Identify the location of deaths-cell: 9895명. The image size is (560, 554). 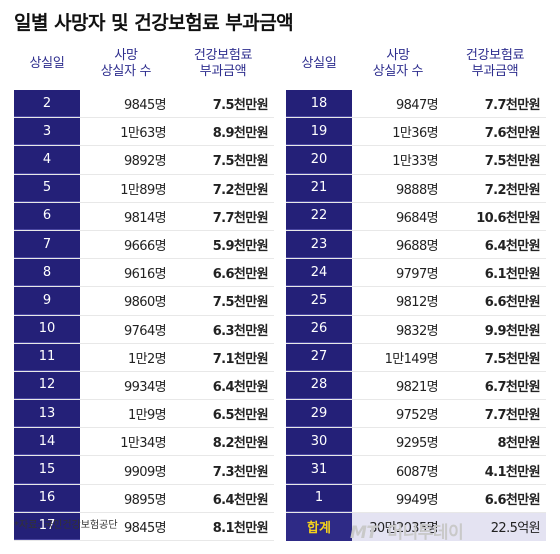
(145, 500).